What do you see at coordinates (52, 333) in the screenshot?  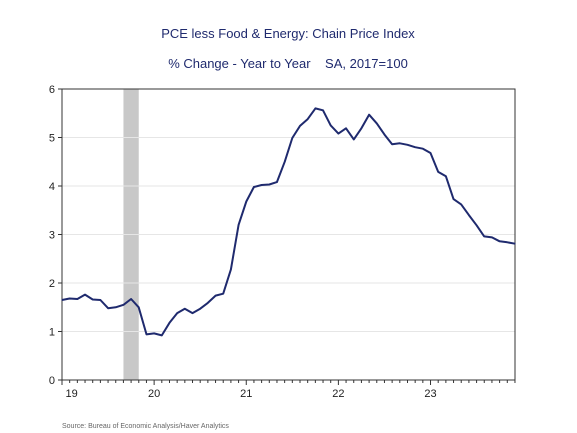 I see `y-tick-label: 1` at bounding box center [52, 333].